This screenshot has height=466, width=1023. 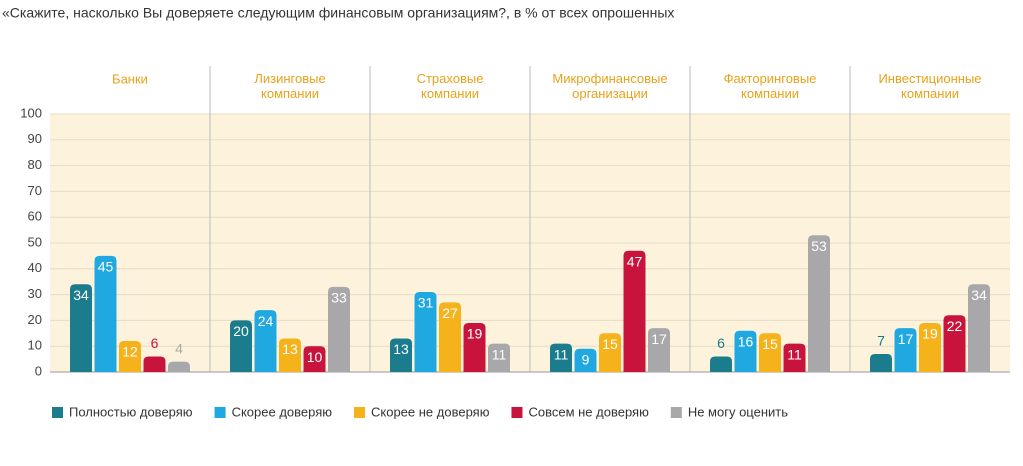 What do you see at coordinates (430, 411) in the screenshot?
I see `legend-label: Скорее не доверяю` at bounding box center [430, 411].